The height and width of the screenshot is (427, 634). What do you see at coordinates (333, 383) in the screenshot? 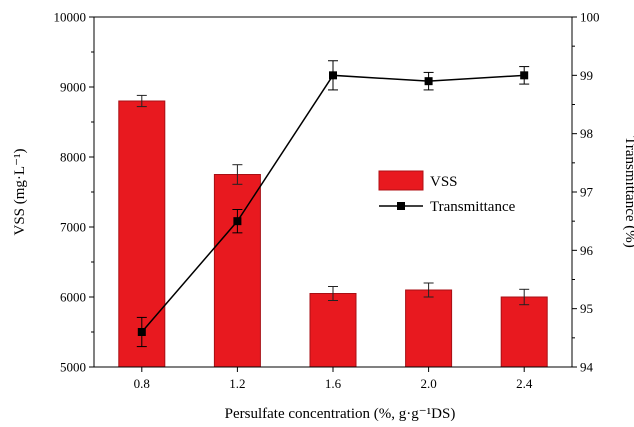
I see `x-tick-label-2: 1.6` at bounding box center [333, 383].